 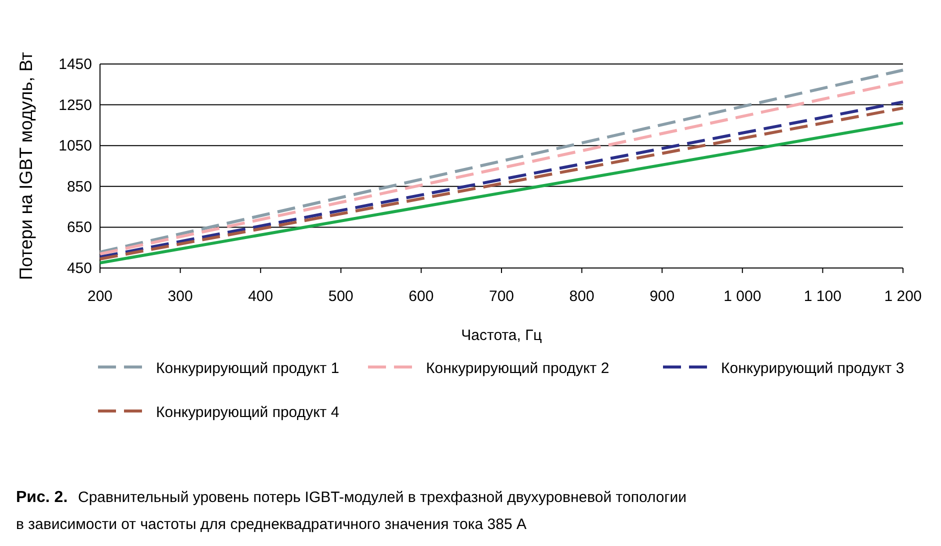 What do you see at coordinates (812, 368) in the screenshot?
I see `legend-label: Конкурирующий продукт 3` at bounding box center [812, 368].